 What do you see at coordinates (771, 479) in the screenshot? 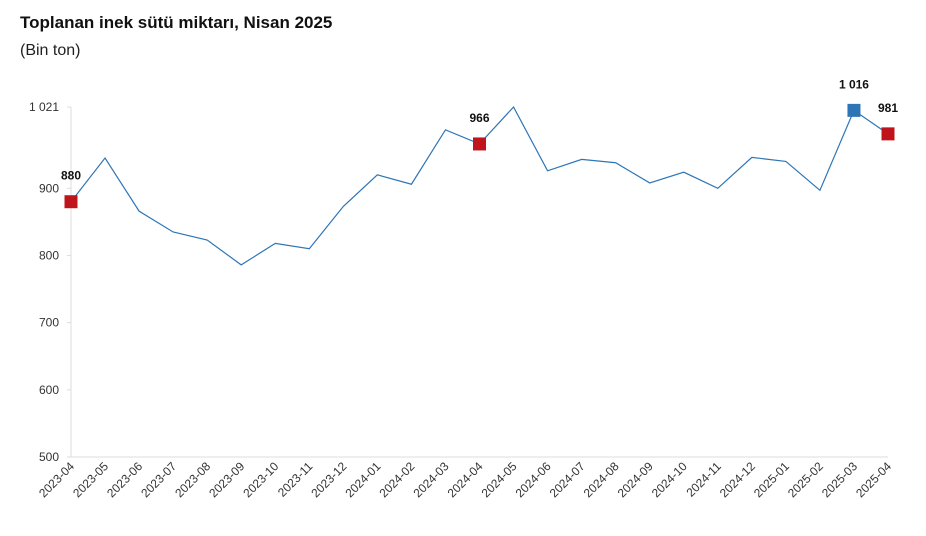
I see `x-tick-label: 2025-01` at bounding box center [771, 479].